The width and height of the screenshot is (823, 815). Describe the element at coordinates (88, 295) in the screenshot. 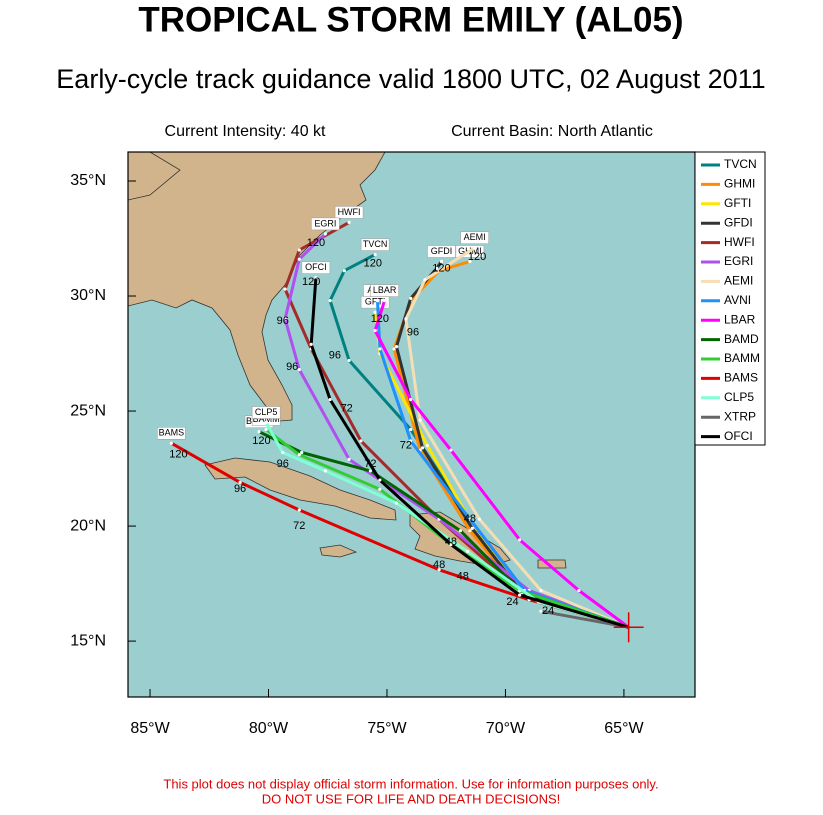

I see `y-tick-label: 30°N` at that location.